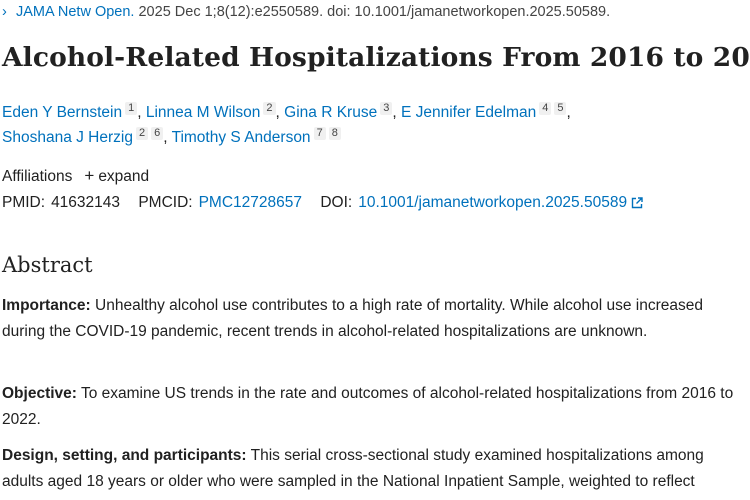  I want to click on affiliation-badge: 4, so click(545, 108).